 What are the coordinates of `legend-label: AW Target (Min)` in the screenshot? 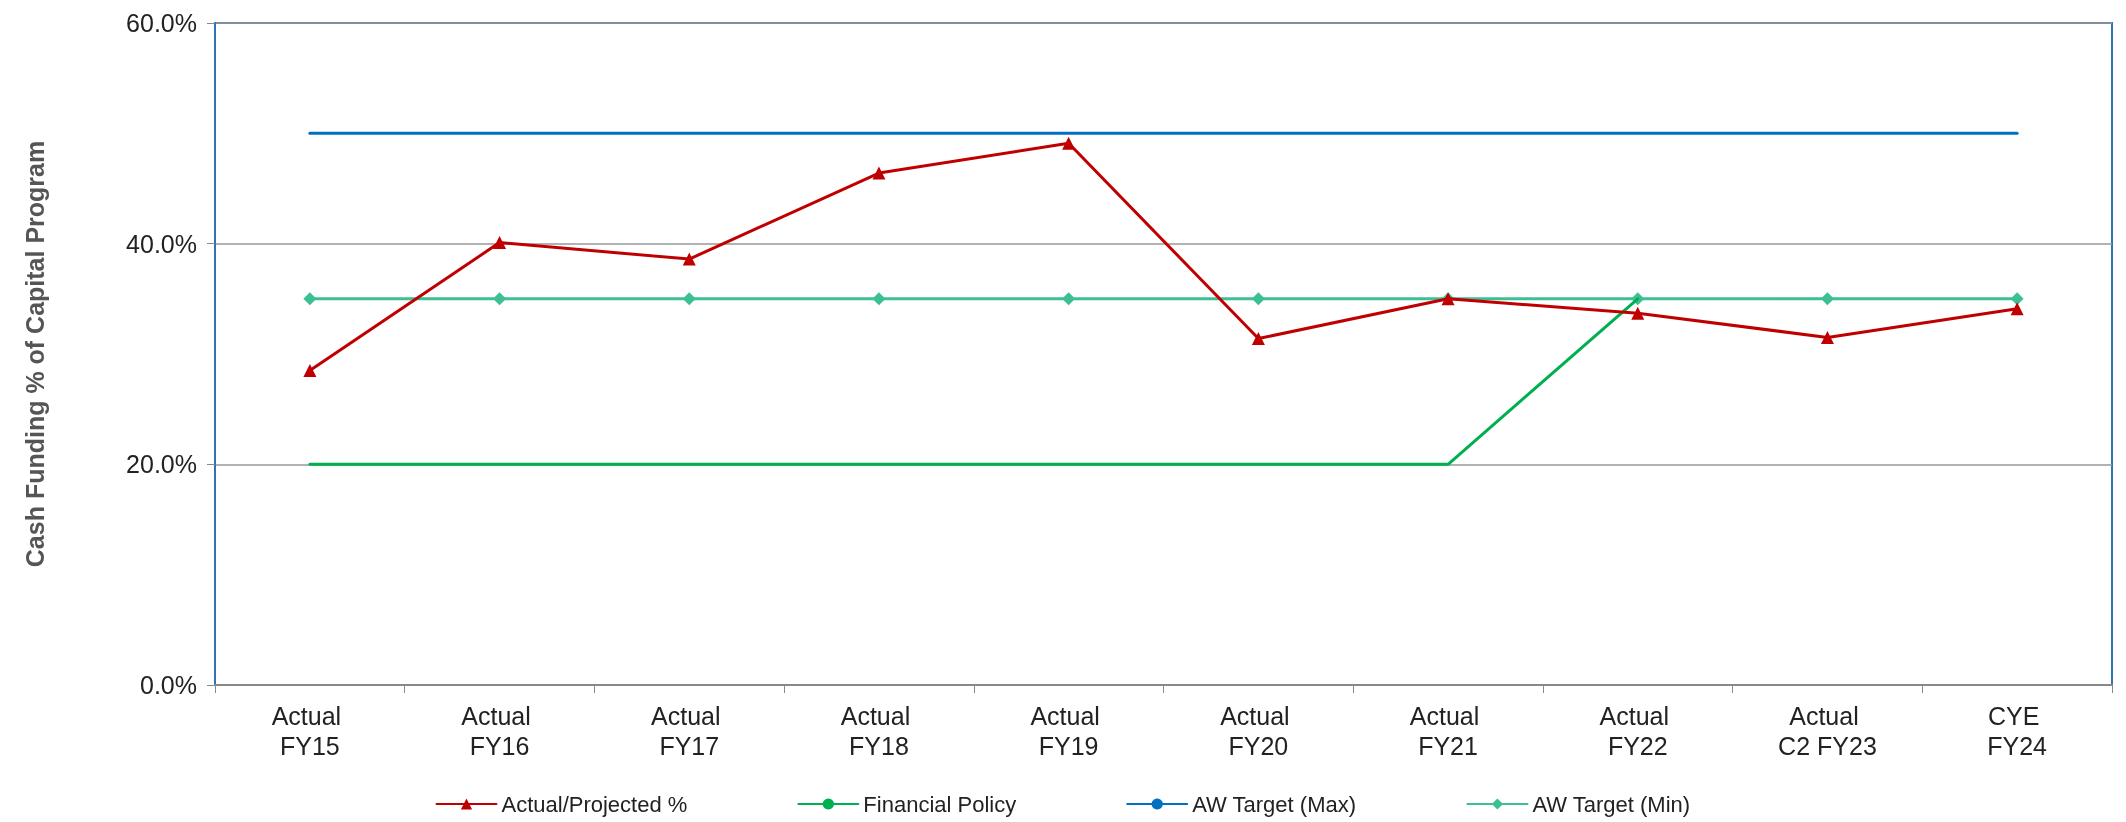 It's located at (1611, 804).